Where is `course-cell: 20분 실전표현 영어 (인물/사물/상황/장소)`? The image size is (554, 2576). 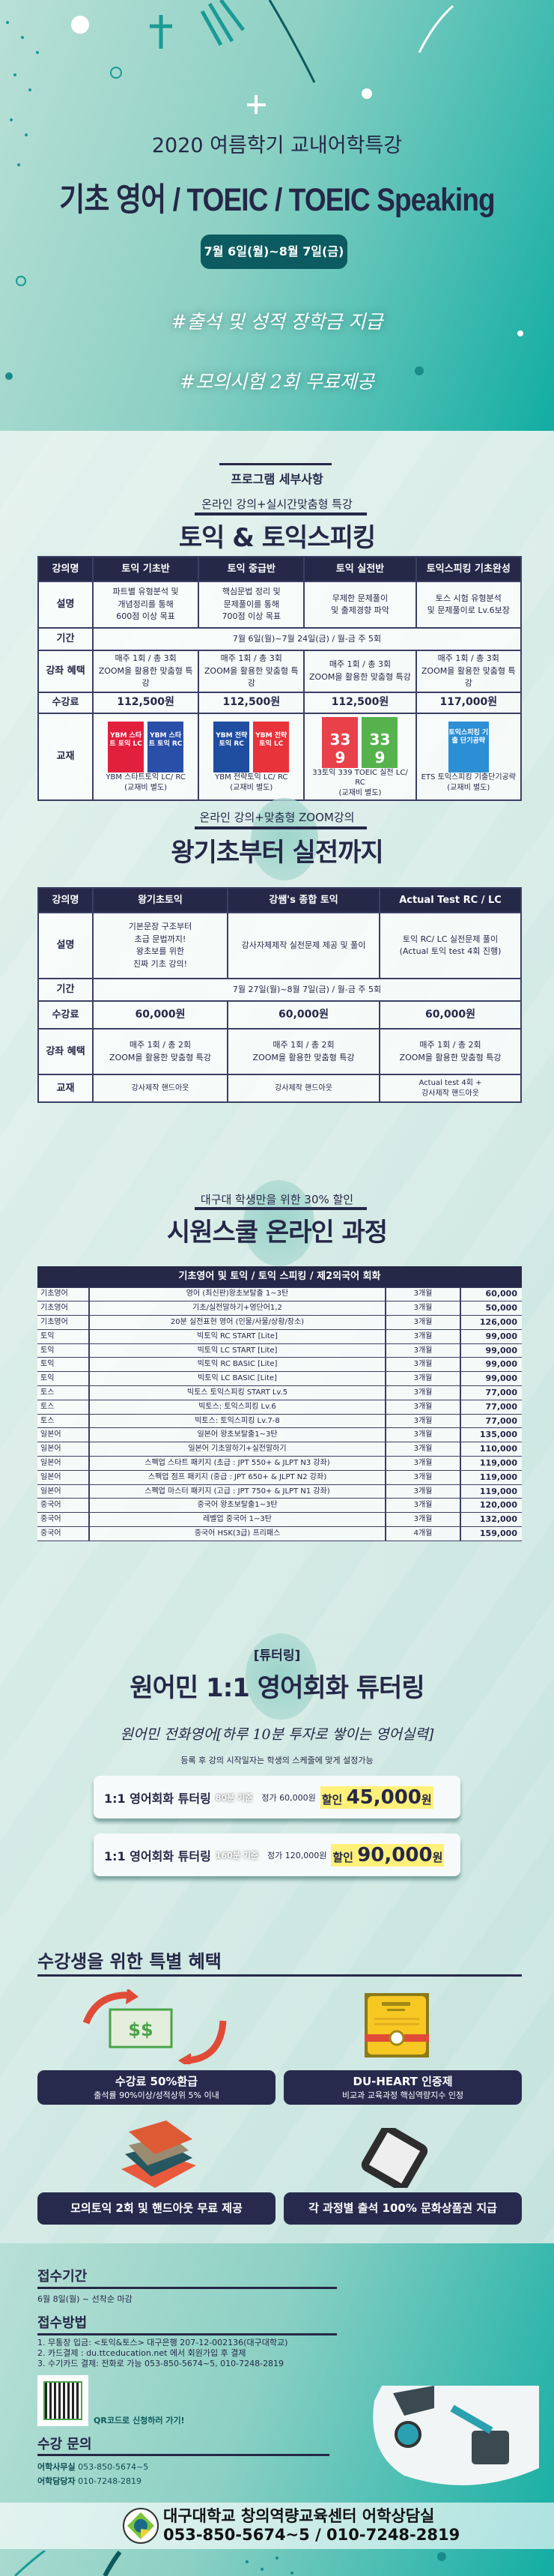
course-cell: 20분 실전표현 영어 (인물/사물/상황/장소) is located at coordinates (238, 1322).